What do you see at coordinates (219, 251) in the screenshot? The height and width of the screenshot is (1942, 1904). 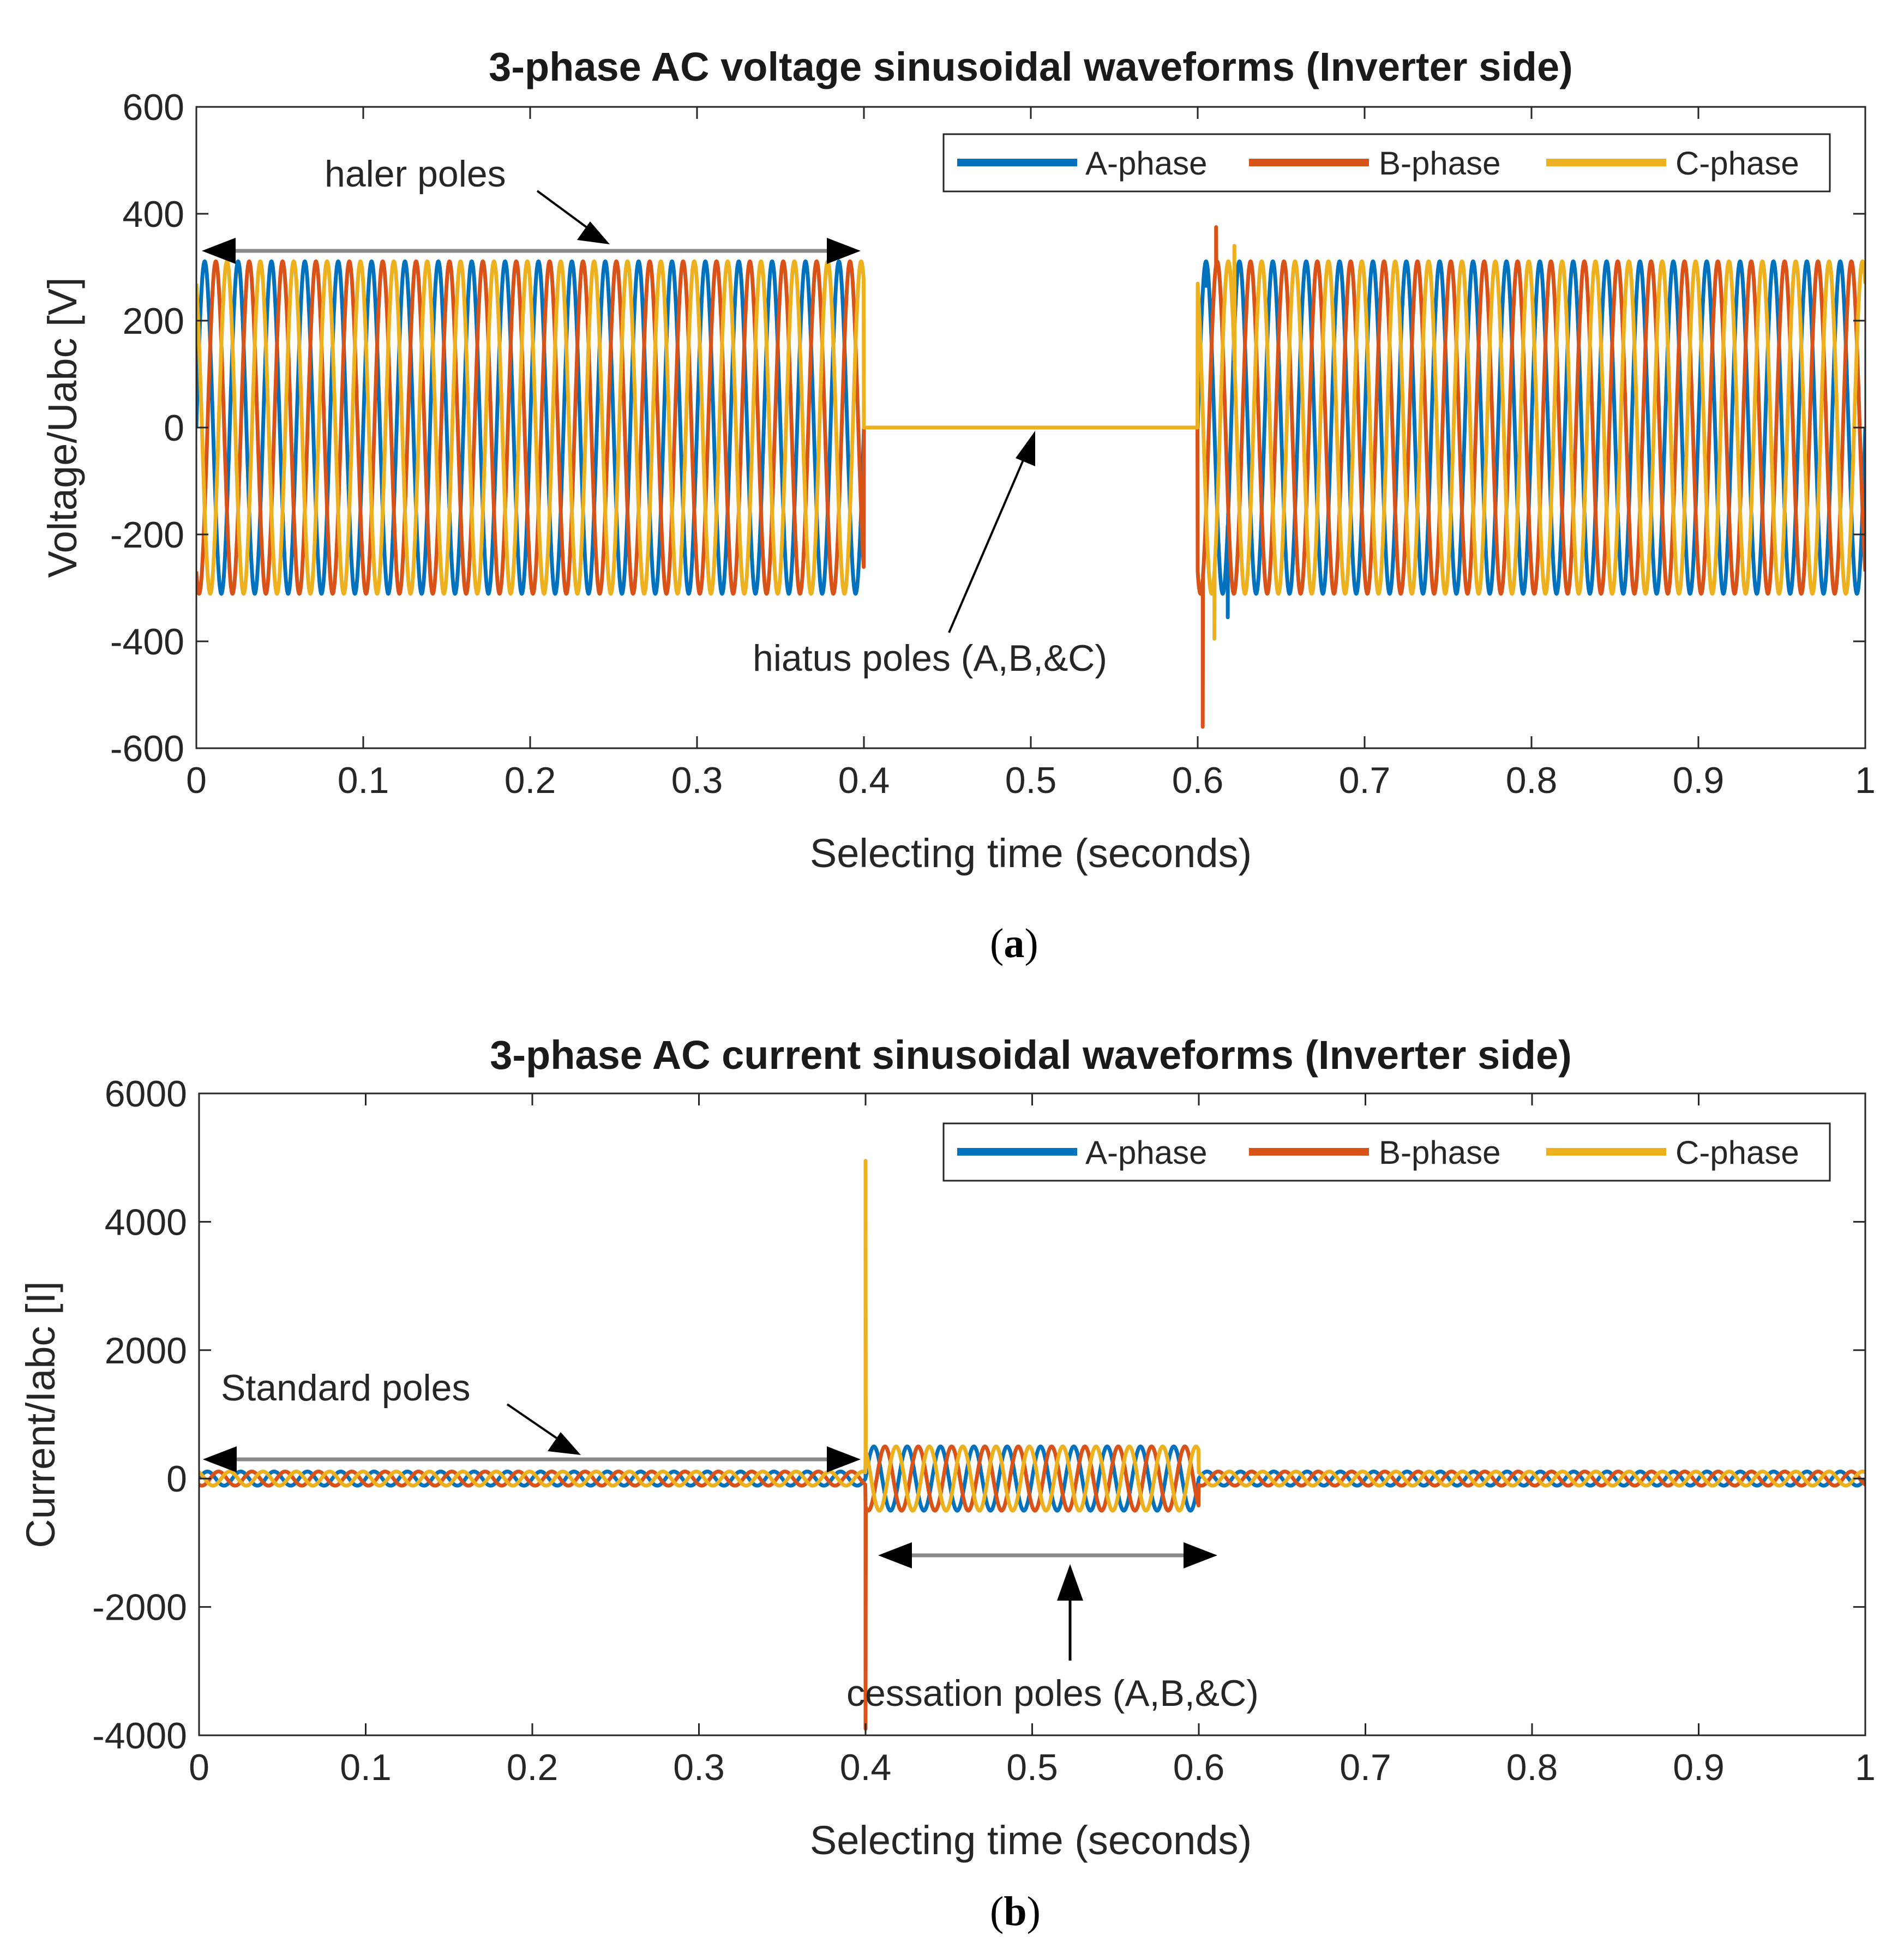 I see `haler-poles-left-arrowhead` at bounding box center [219, 251].